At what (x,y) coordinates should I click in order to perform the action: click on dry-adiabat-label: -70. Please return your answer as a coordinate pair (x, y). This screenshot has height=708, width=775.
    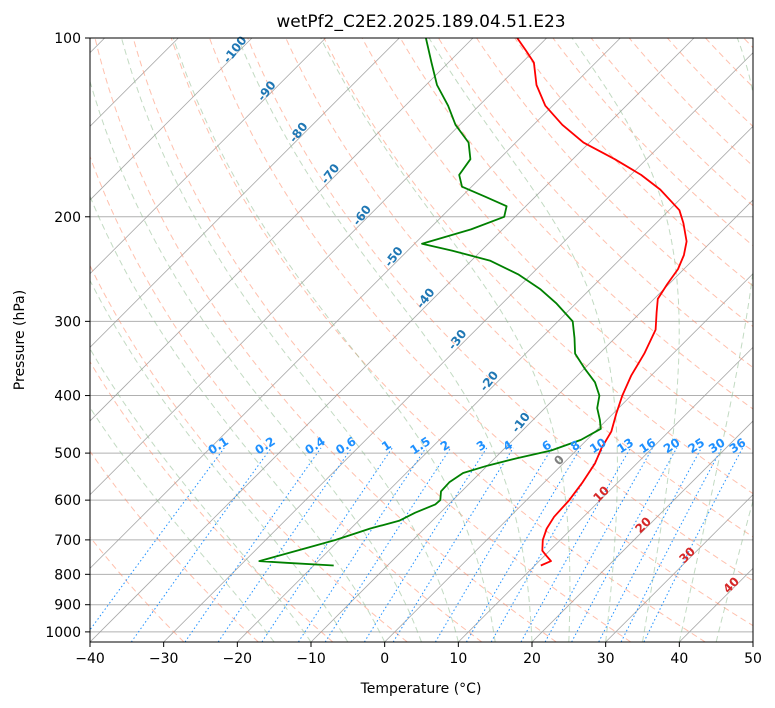
    Looking at the image, I should click on (330, 174).